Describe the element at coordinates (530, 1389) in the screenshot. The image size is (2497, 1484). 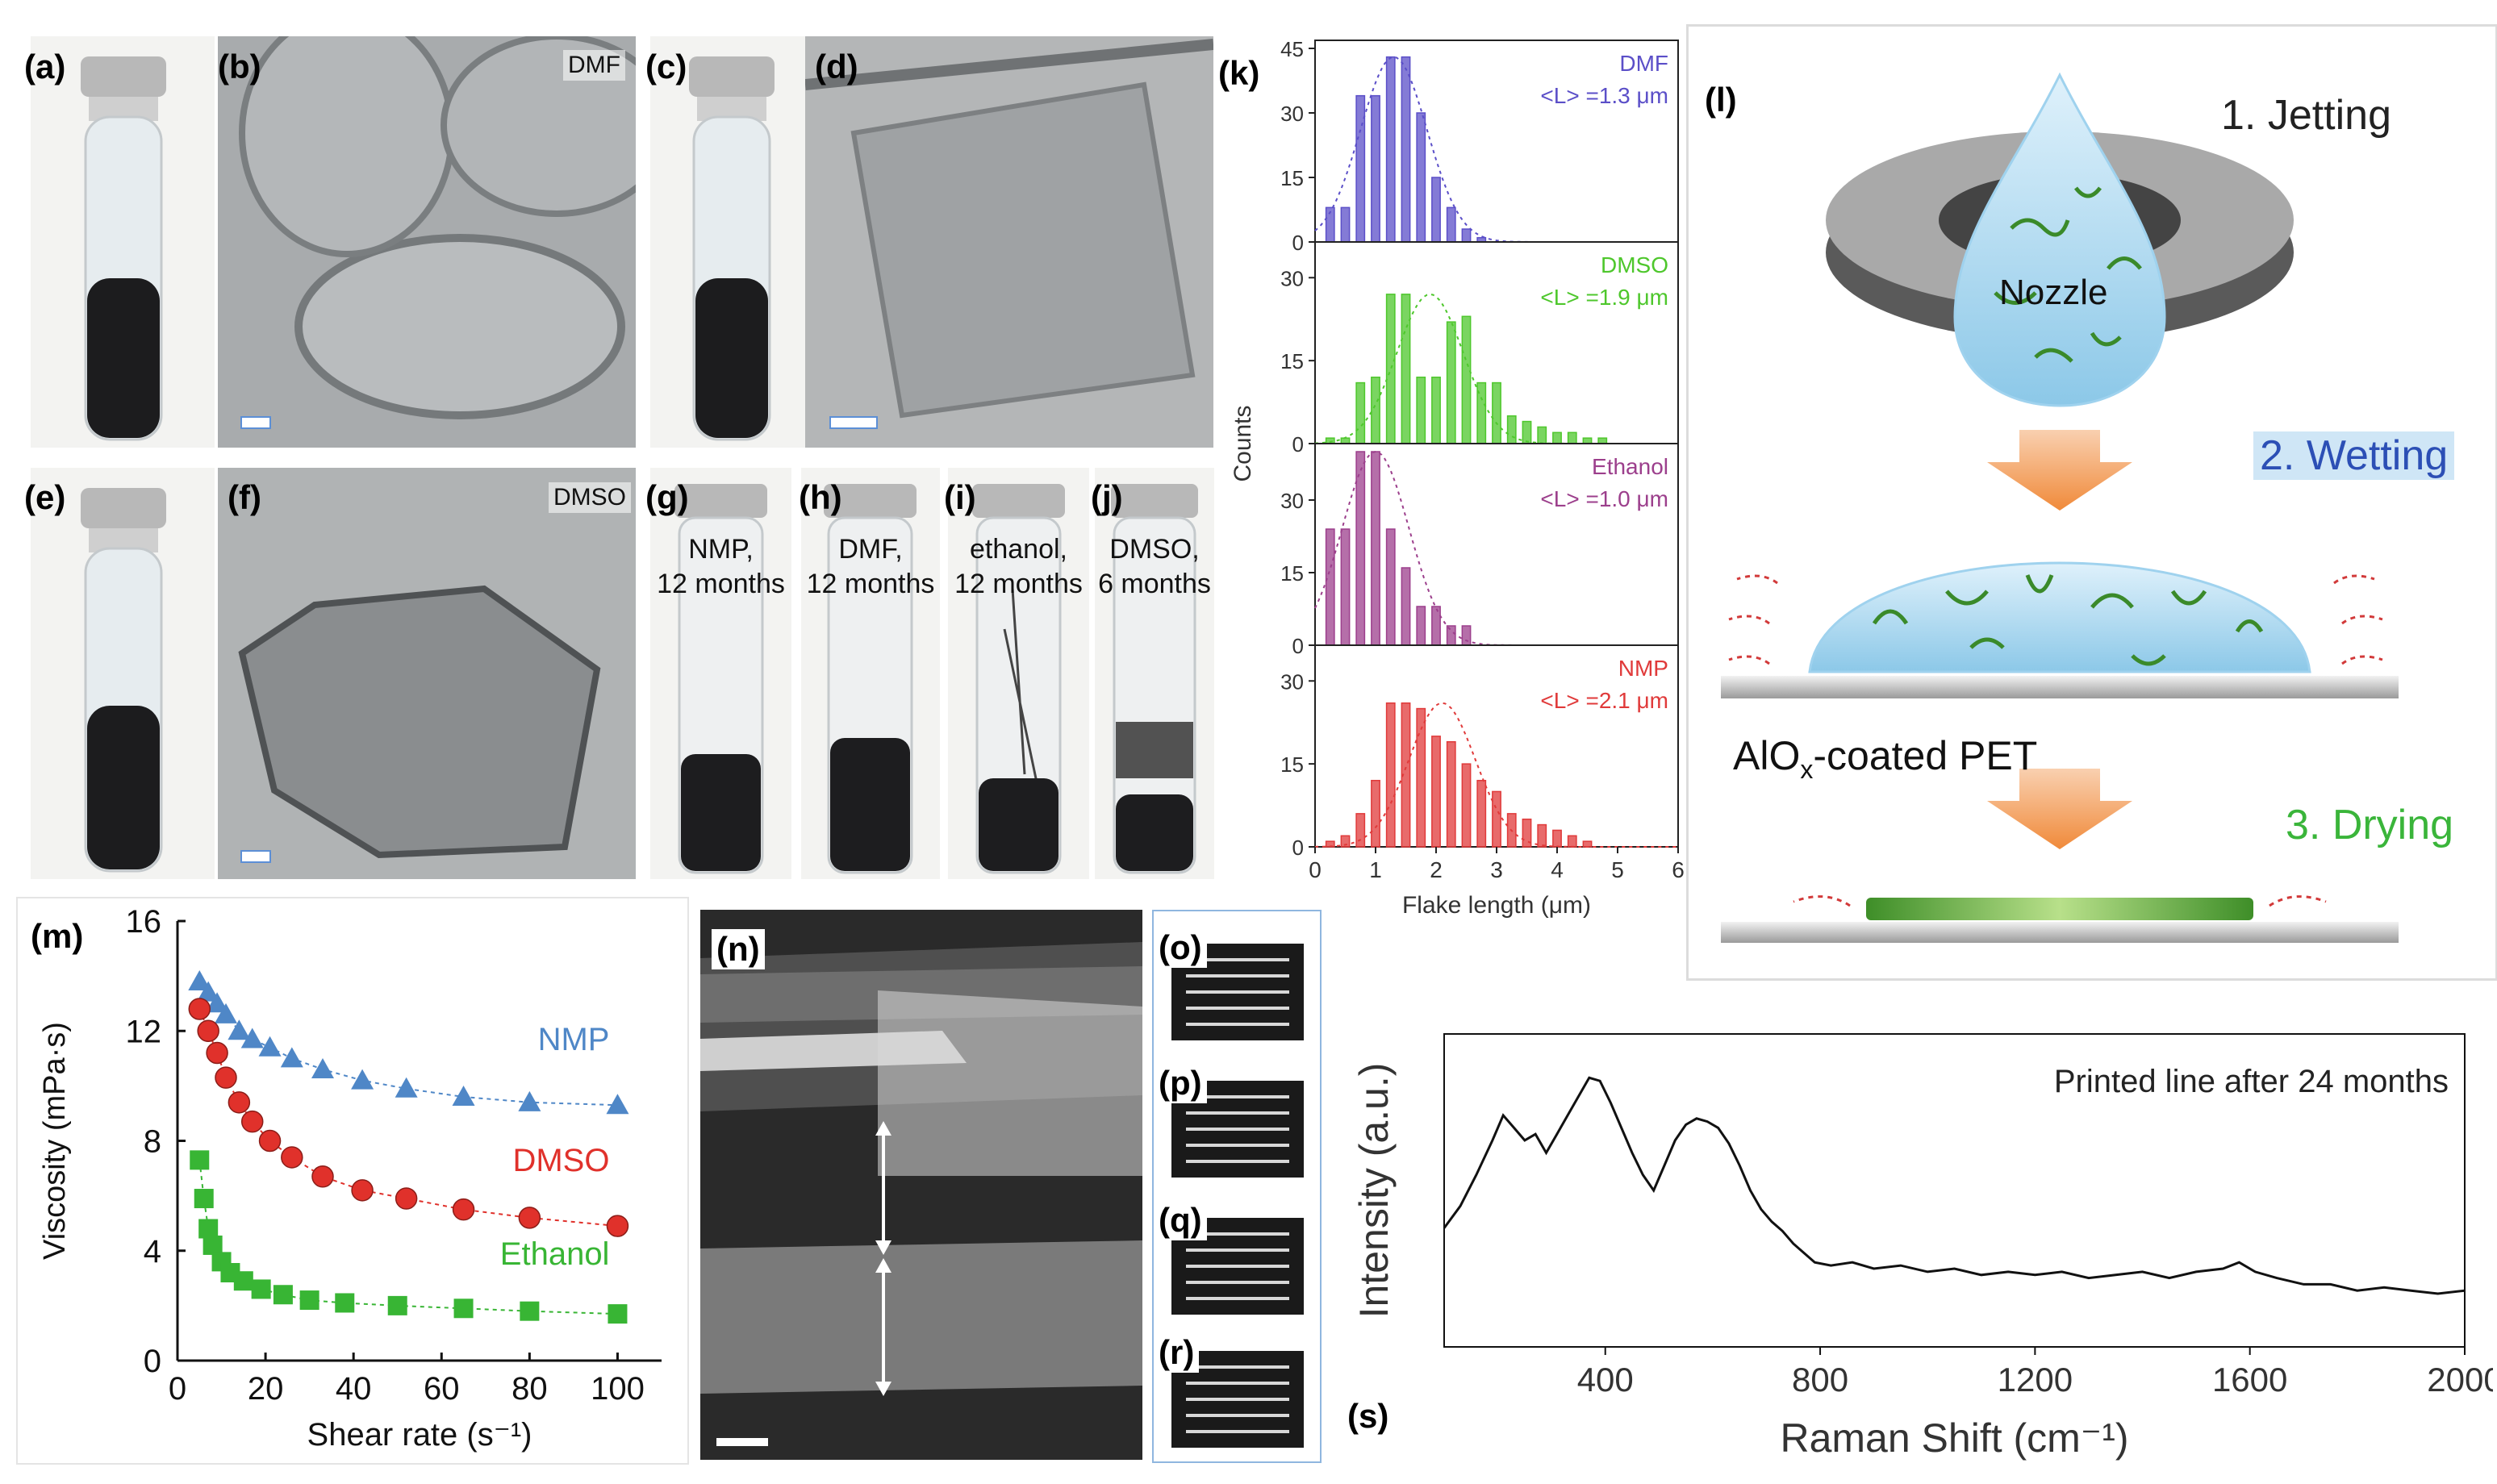
I see `x-tick-label: 80` at that location.